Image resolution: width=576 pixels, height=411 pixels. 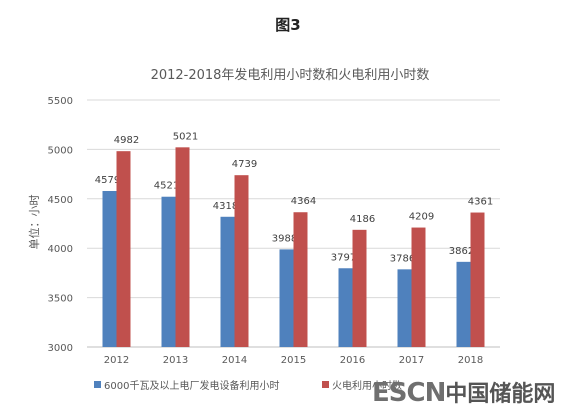 I want to click on data-label: 3988, so click(x=284, y=238).